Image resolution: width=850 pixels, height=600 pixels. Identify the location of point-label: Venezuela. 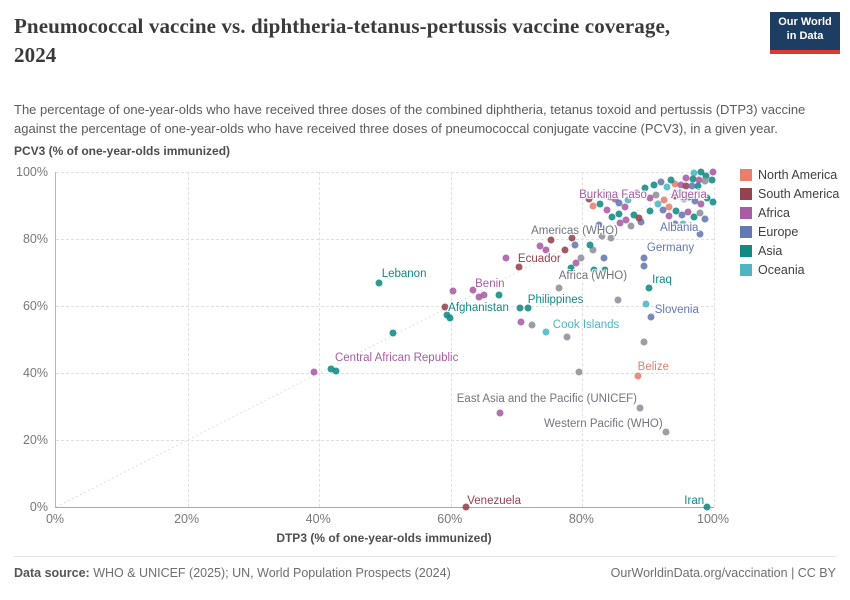
(494, 500).